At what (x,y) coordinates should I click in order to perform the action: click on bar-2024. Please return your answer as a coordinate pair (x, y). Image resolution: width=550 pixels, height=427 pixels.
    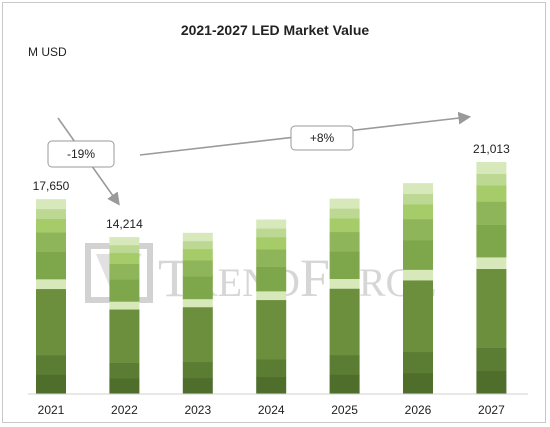
    Looking at the image, I should click on (271, 307).